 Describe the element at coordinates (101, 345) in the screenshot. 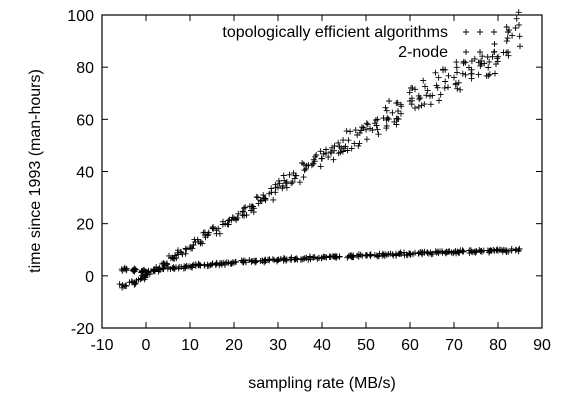

I see `x-tick-label: -10` at that location.